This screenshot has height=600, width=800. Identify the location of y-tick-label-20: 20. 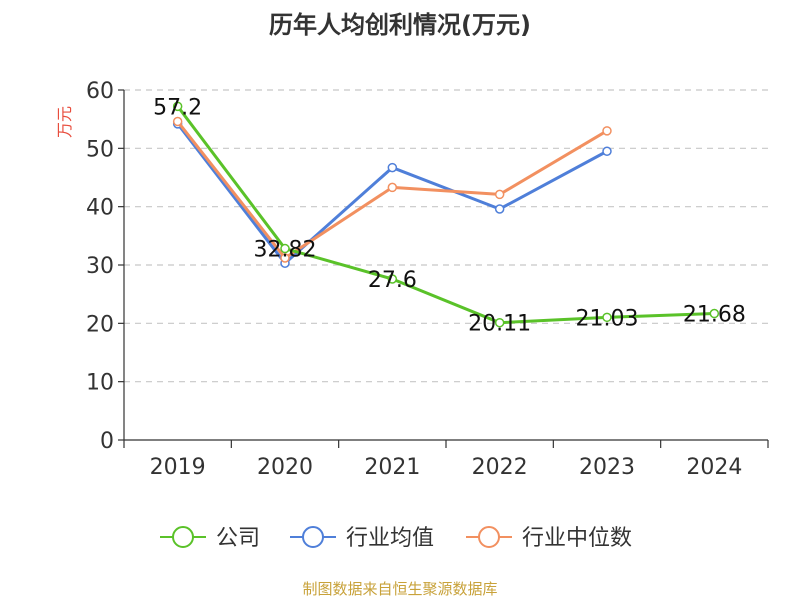
(100, 324).